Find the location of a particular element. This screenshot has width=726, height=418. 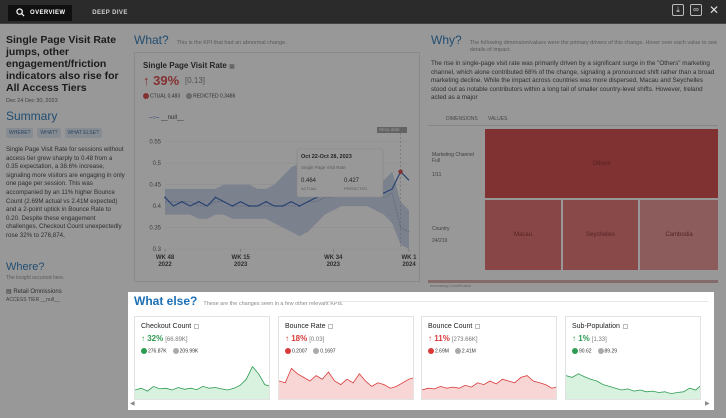

tab-values: VALUES is located at coordinates (498, 119).